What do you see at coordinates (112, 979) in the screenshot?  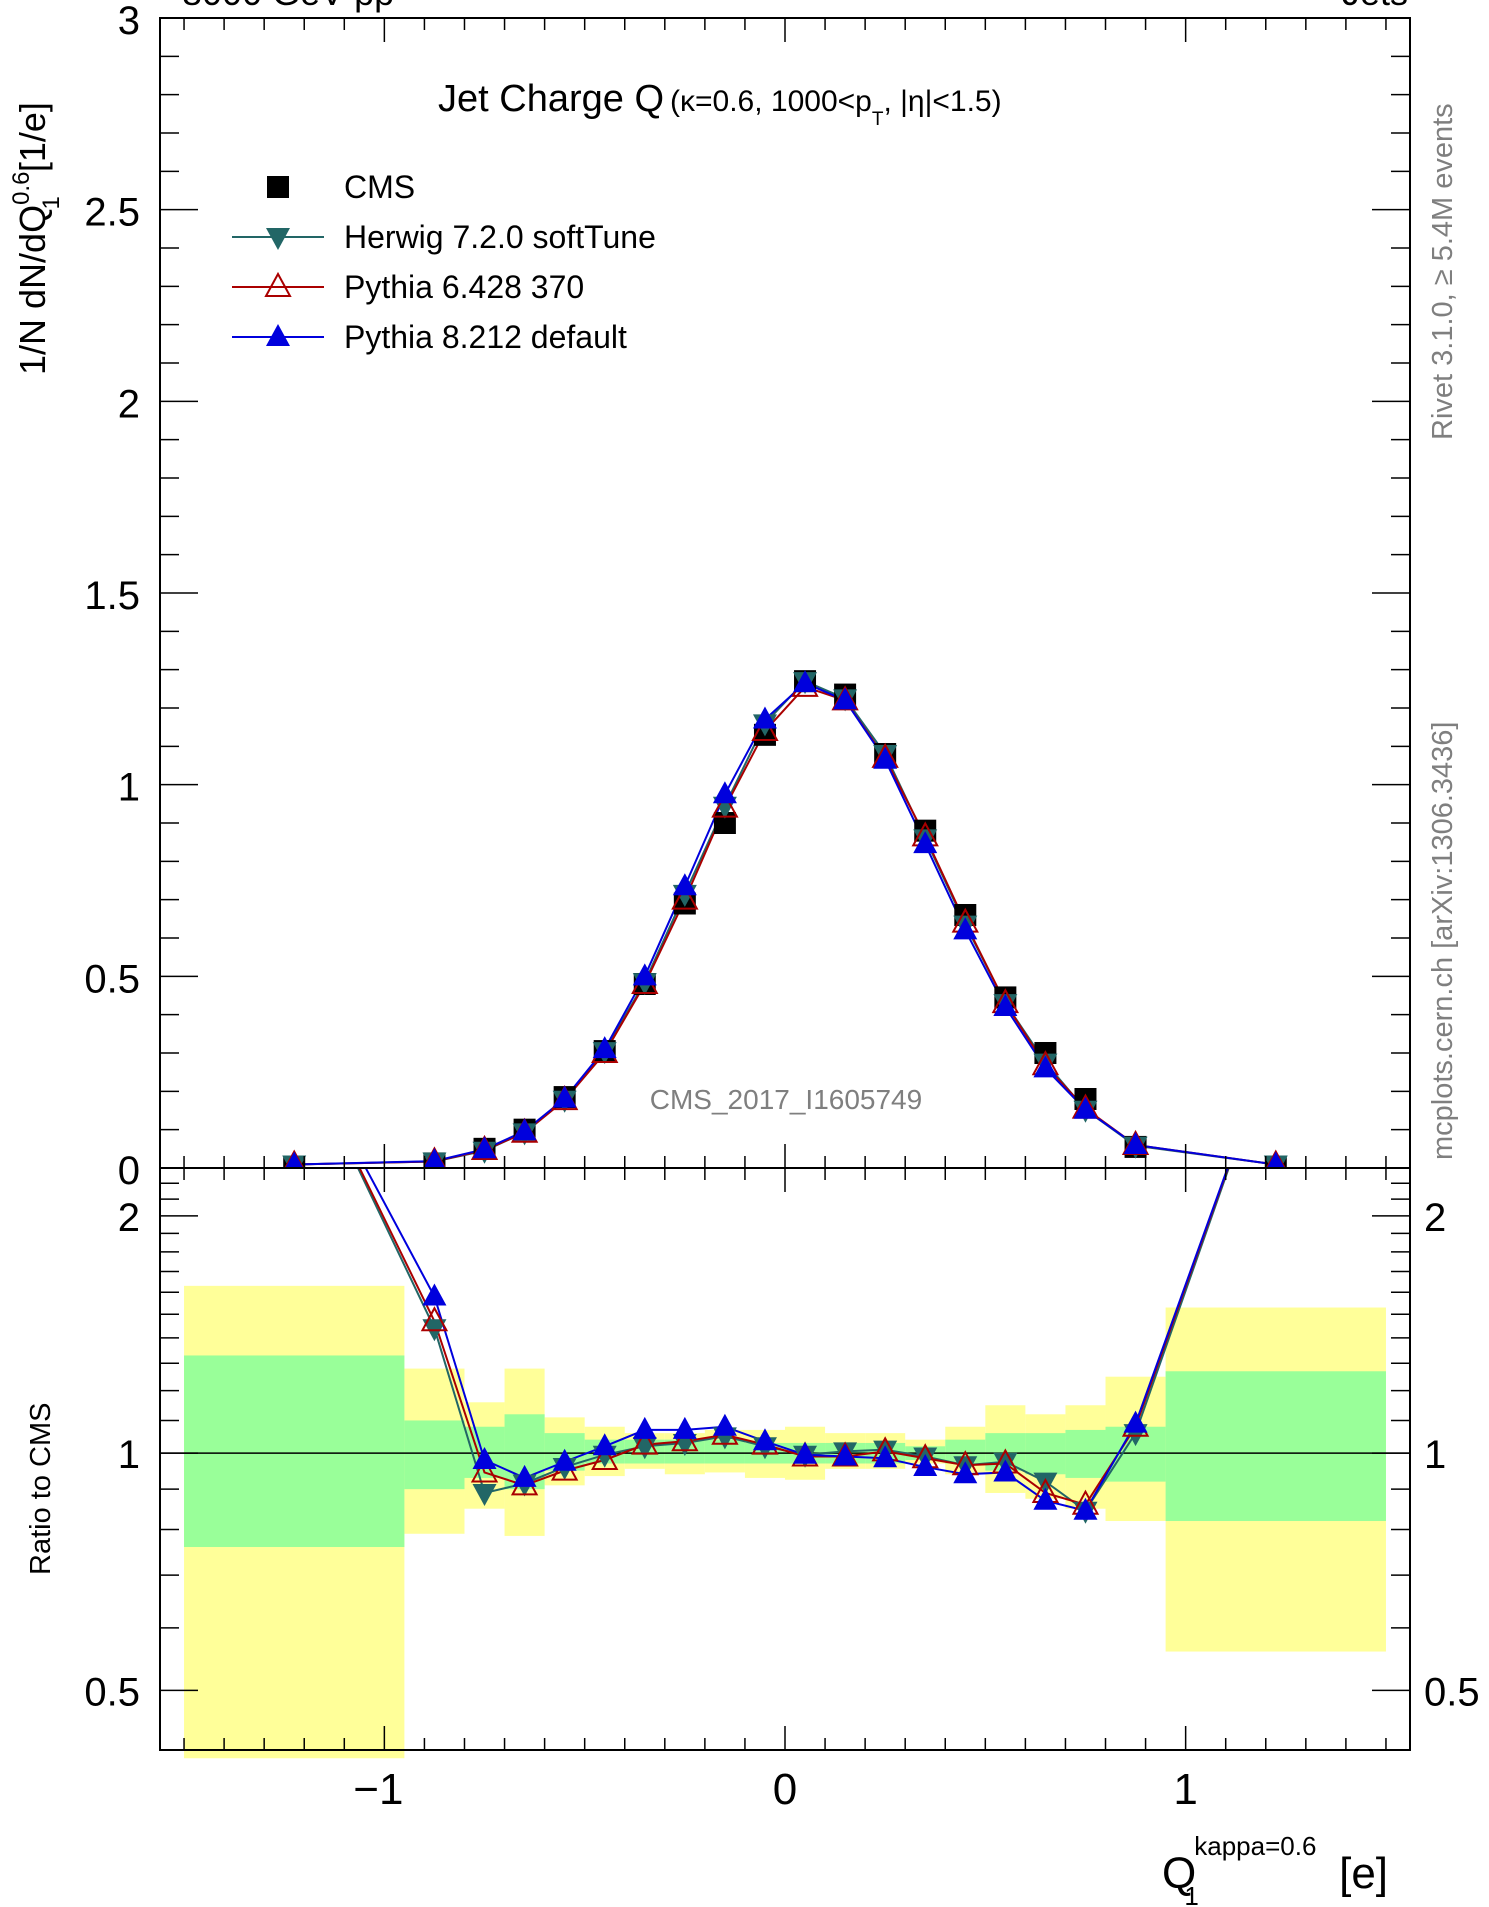 I see `y-tick-label: 0.5` at bounding box center [112, 979].